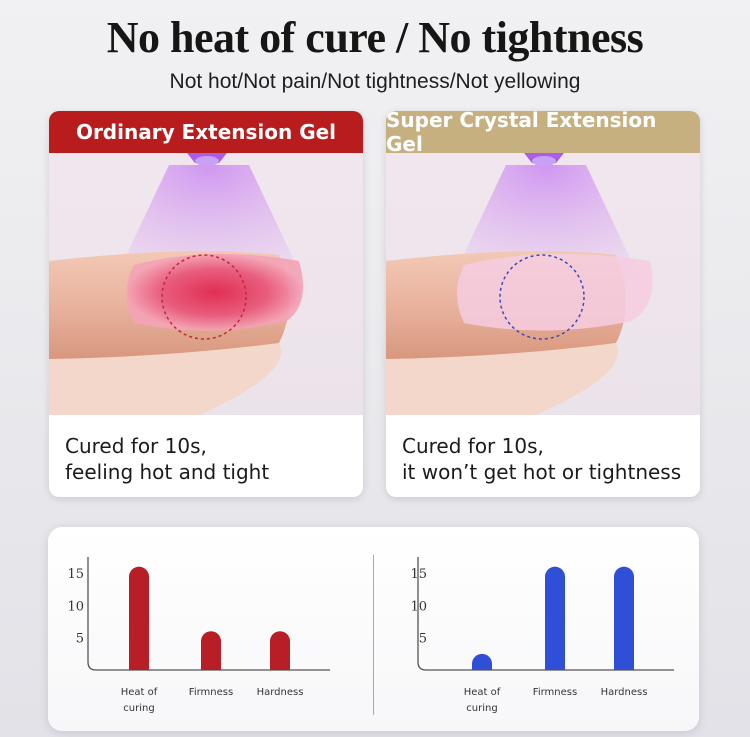 Image resolution: width=750 pixels, height=737 pixels. Describe the element at coordinates (373, 635) in the screenshot. I see `chart-divider` at that location.